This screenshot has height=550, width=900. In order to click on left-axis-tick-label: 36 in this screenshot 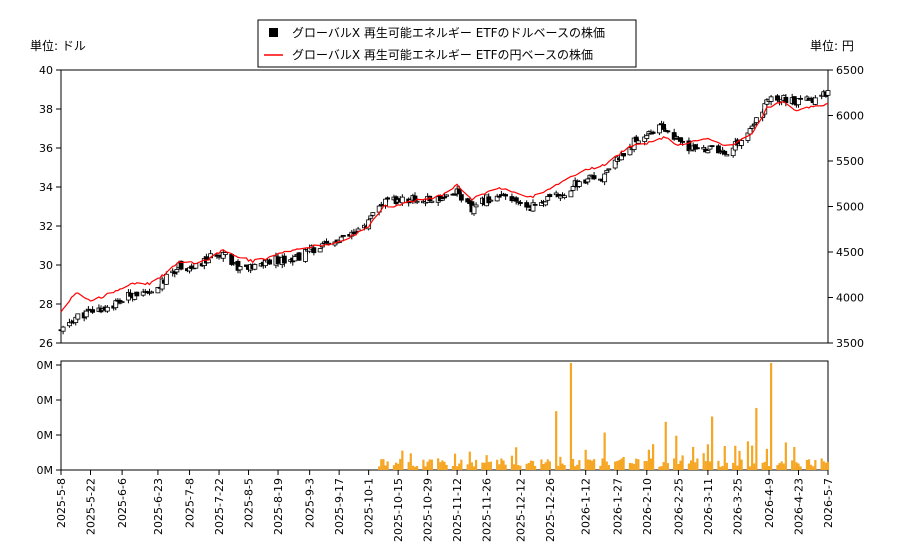, I will do `click(46, 148)`.